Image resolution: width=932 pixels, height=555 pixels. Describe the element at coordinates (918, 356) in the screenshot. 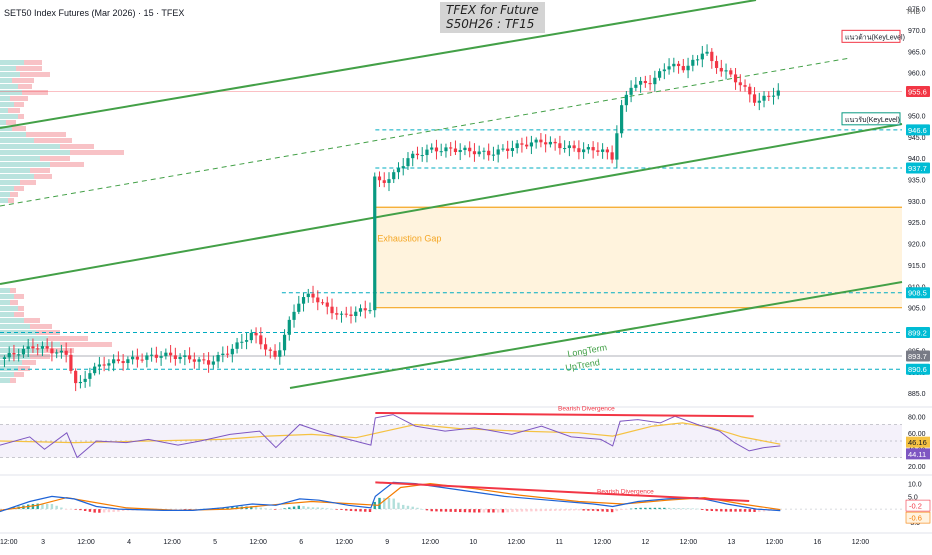

I see `price-label-tag: 893.7` at that location.